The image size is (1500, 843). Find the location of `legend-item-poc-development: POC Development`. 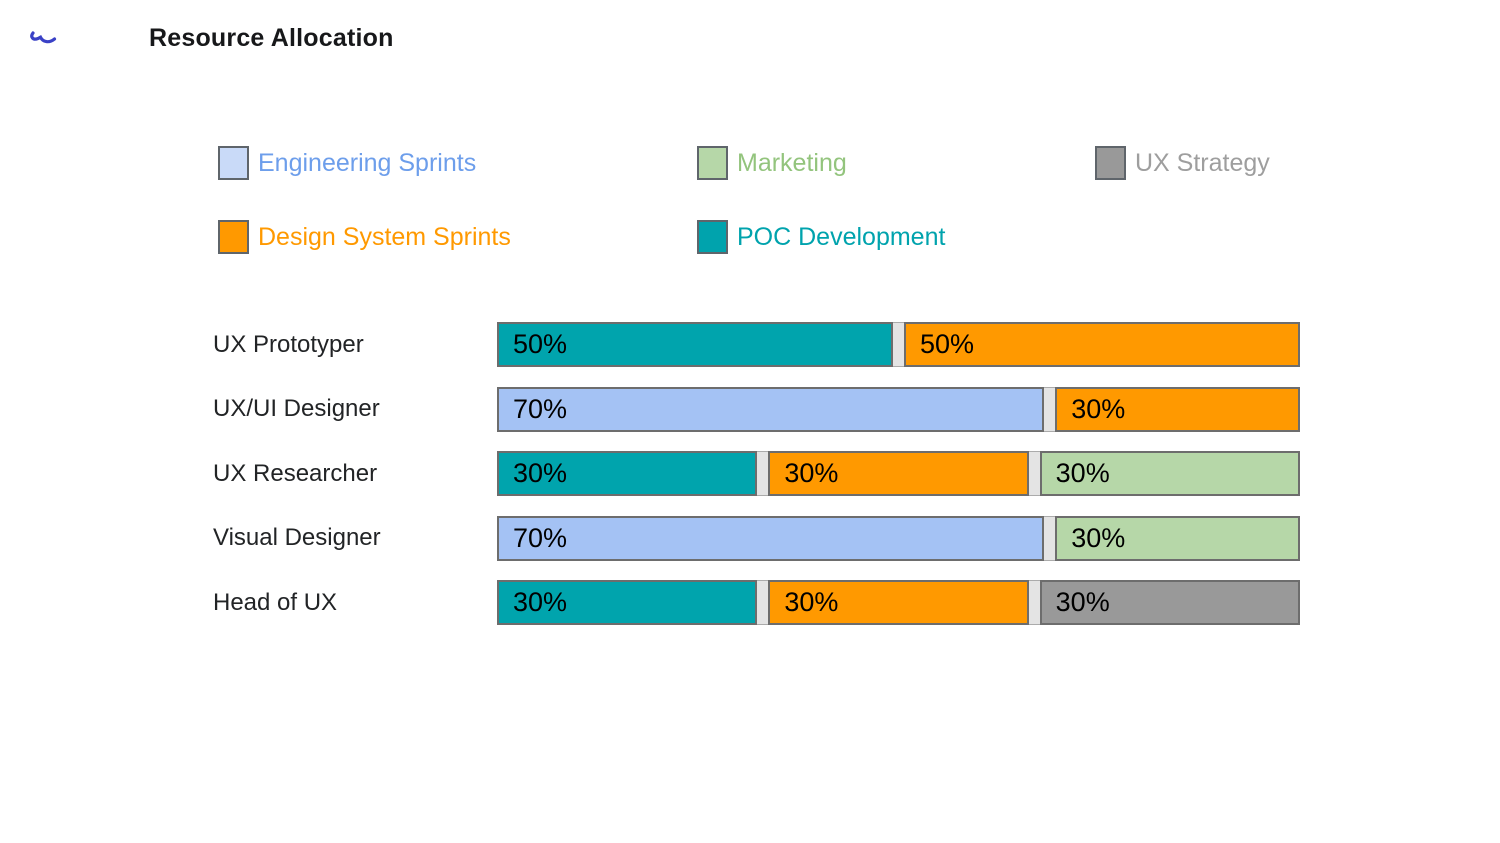

legend-item-poc-development: POC Development is located at coordinates (896, 257).